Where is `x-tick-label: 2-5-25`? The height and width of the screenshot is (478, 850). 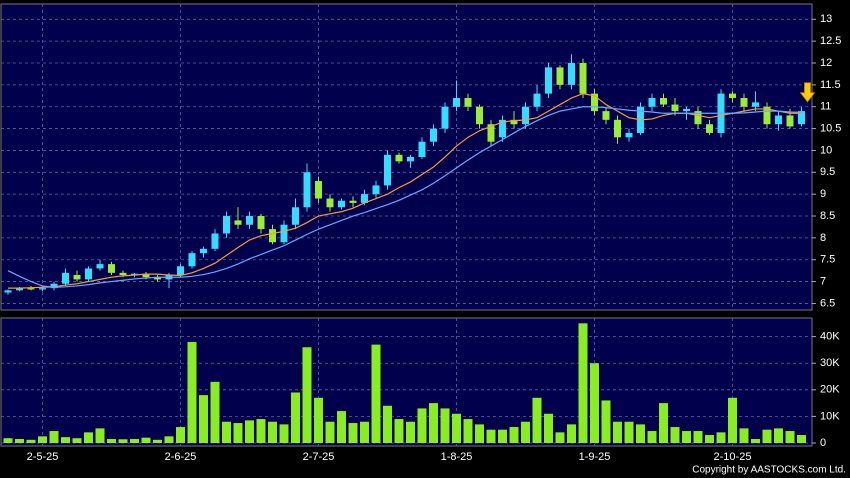
x-tick-label: 2-5-25 is located at coordinates (43, 457).